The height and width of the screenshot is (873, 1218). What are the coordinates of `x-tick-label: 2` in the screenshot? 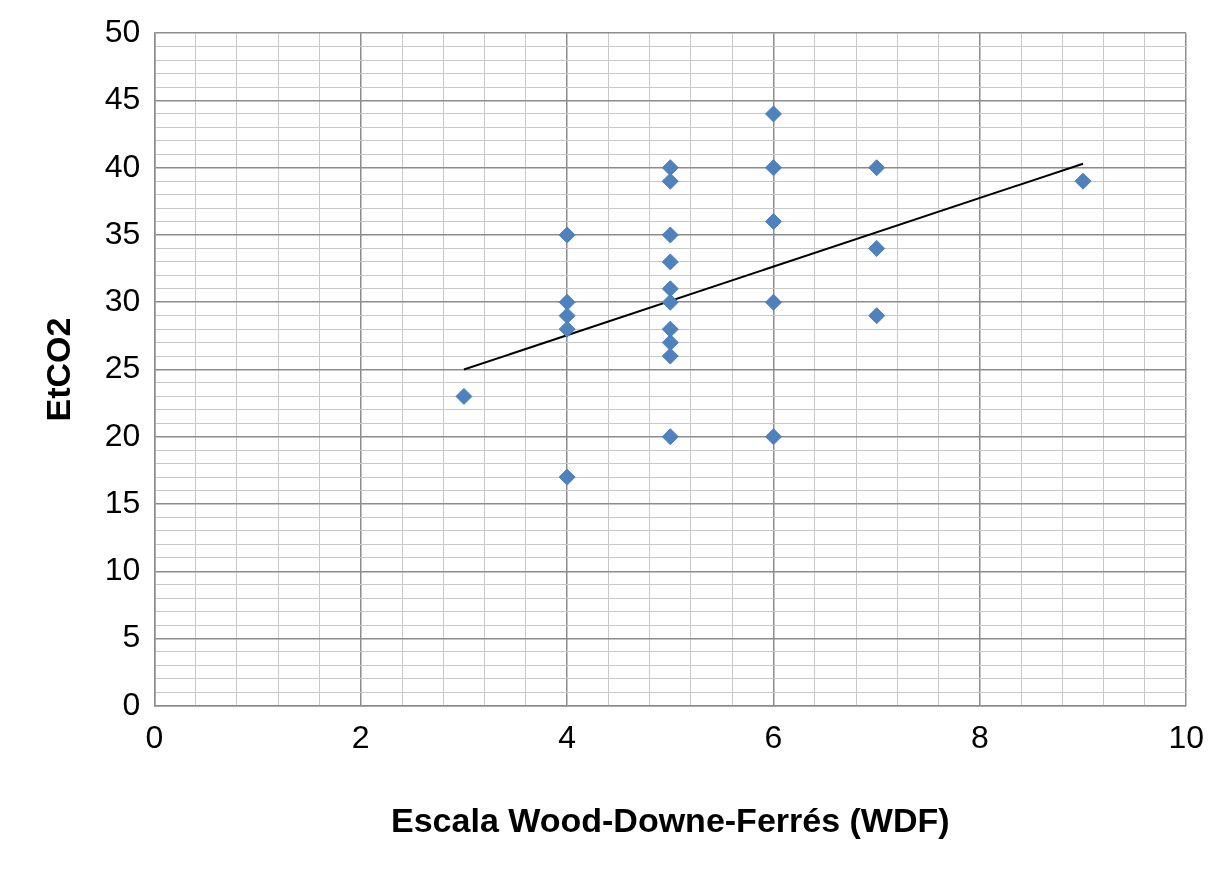 It's located at (360, 736).